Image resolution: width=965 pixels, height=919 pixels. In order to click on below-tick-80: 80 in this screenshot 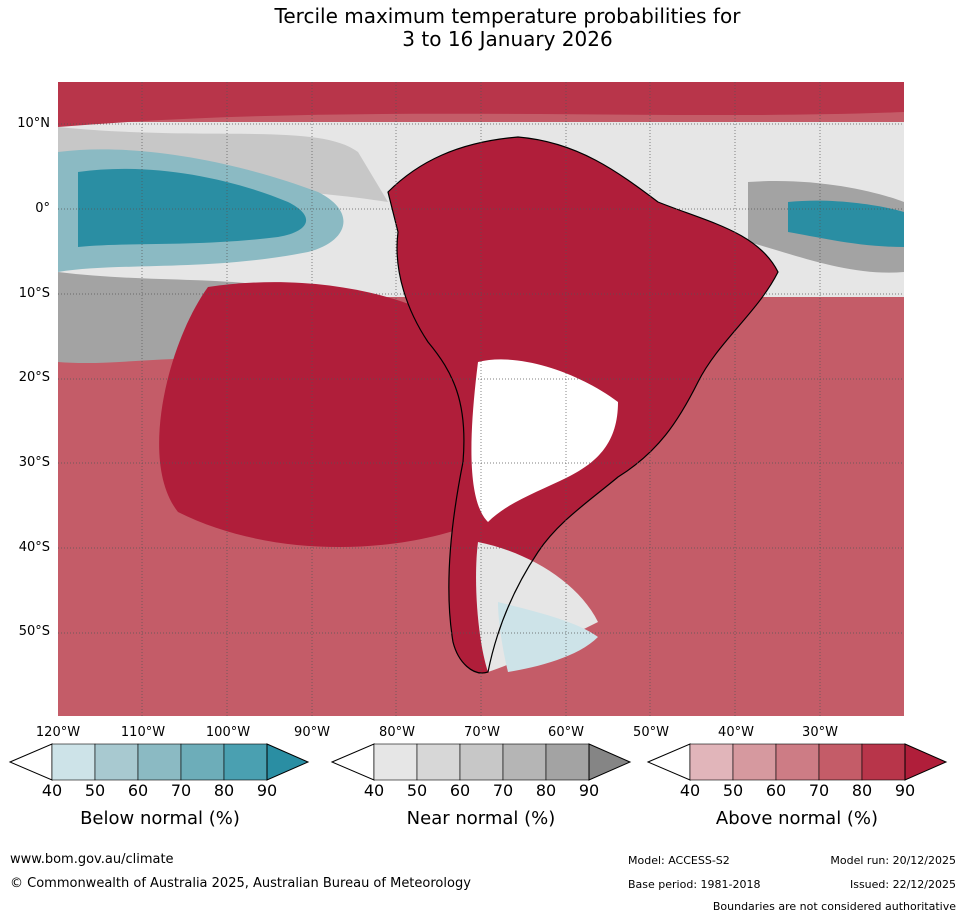, I will do `click(224, 790)`.